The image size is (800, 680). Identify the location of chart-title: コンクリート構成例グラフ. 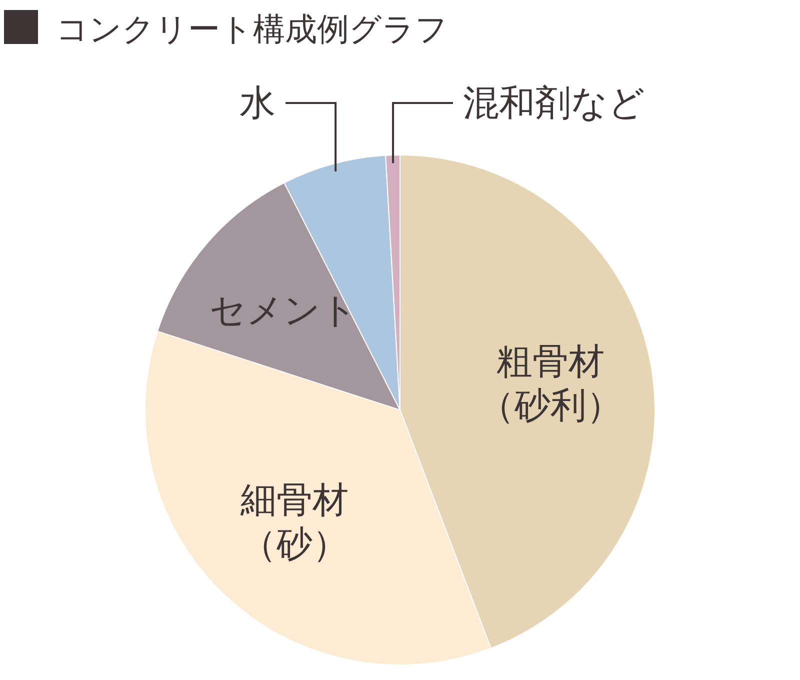
(252, 29).